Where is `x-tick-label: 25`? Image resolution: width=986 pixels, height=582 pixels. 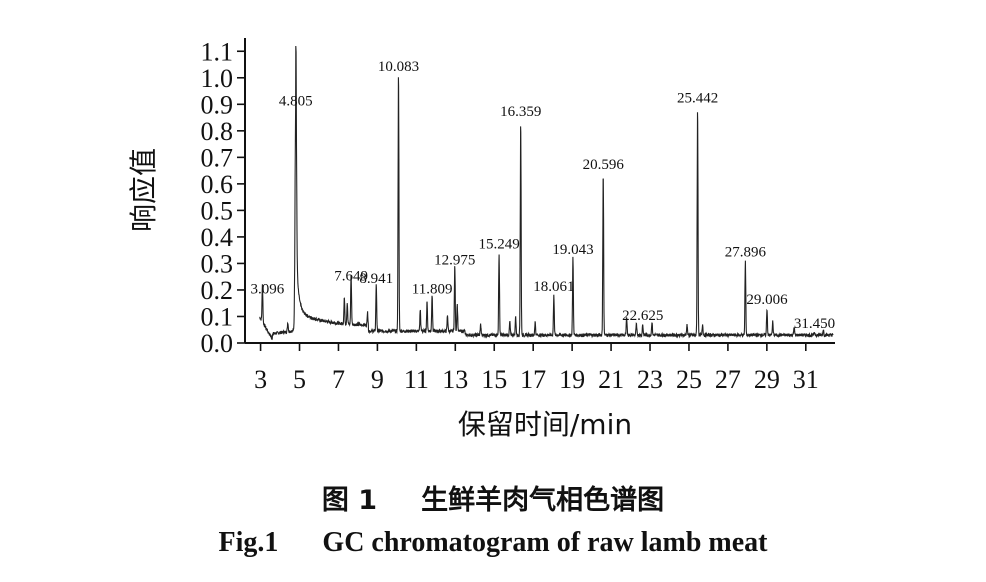 x-tick-label: 25 is located at coordinates (689, 379).